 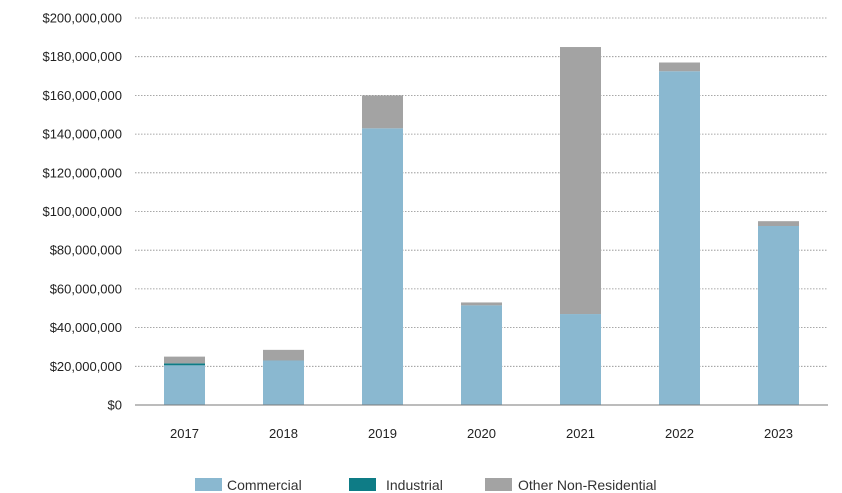 I want to click on bar-other-non-residential-2019, so click(x=382, y=112).